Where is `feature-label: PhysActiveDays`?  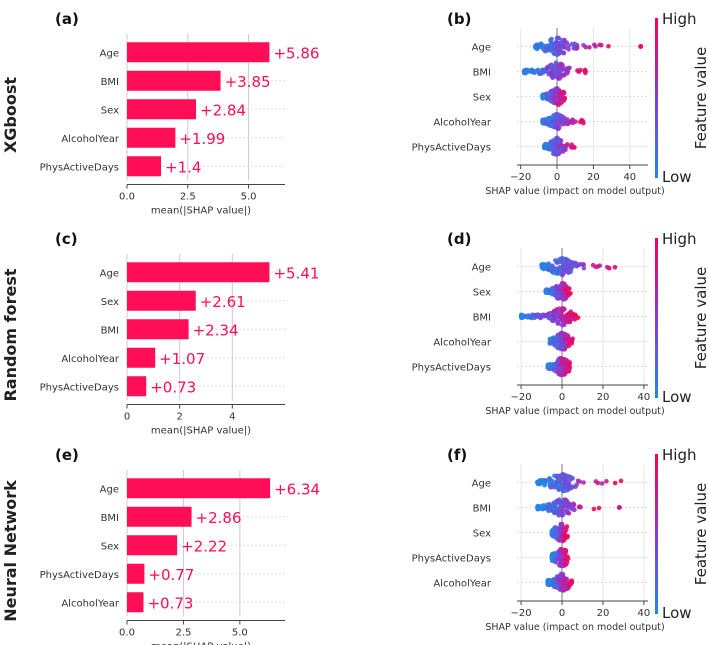 feature-label: PhysActiveDays is located at coordinates (451, 368).